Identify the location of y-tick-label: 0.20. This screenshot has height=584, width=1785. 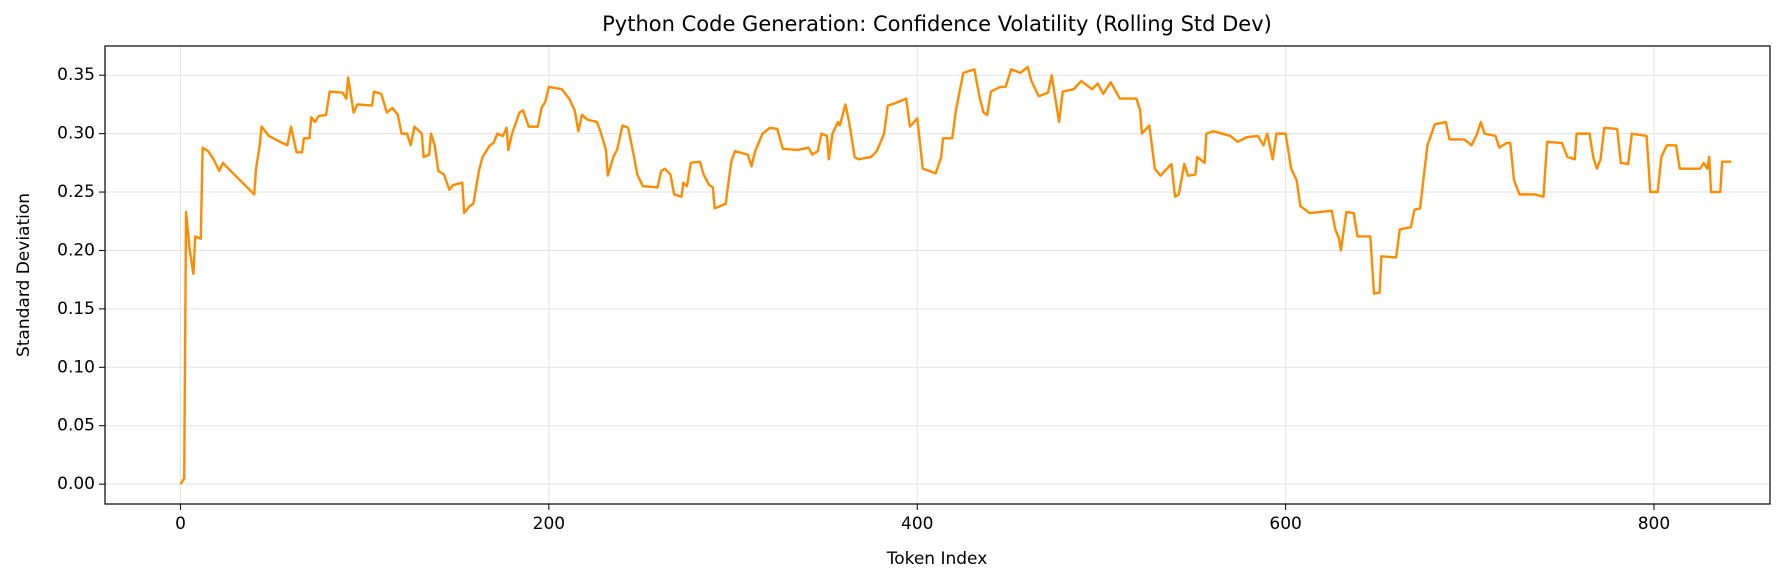
(76, 250).